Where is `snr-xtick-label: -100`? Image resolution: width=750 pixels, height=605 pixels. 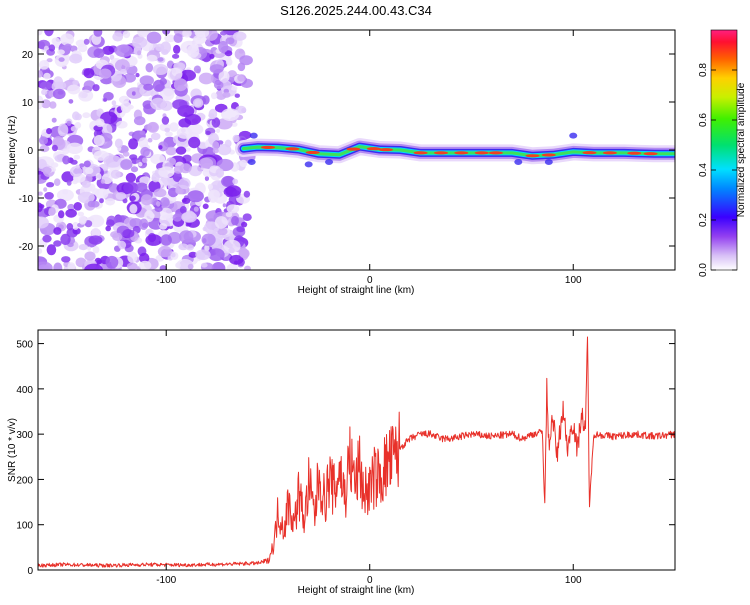
snr-xtick-label: -100 is located at coordinates (166, 580).